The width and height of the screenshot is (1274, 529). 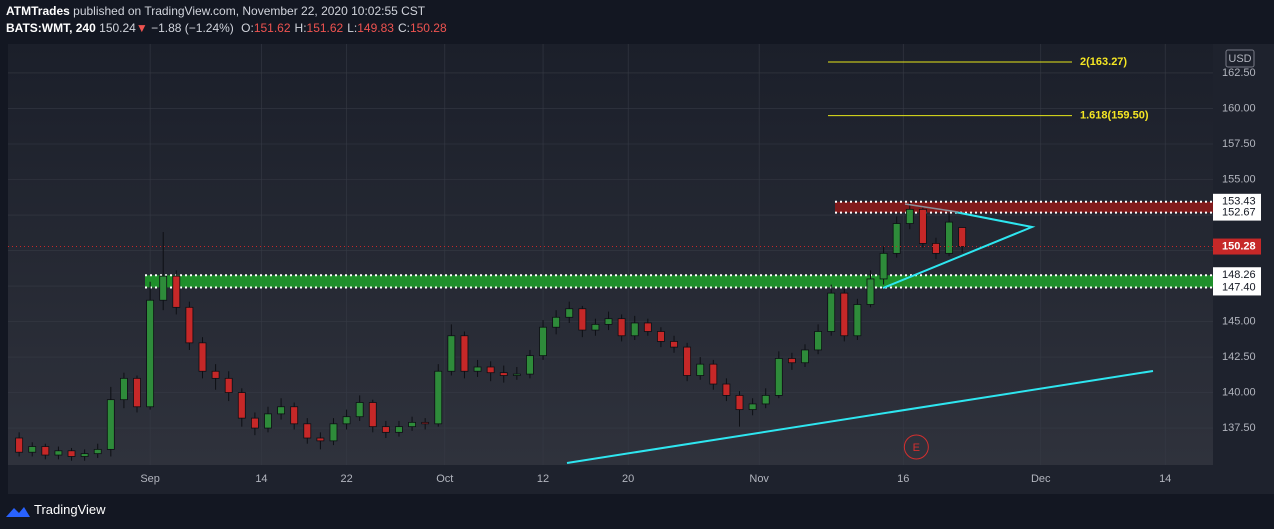 I want to click on event-label: E, so click(x=916, y=448).